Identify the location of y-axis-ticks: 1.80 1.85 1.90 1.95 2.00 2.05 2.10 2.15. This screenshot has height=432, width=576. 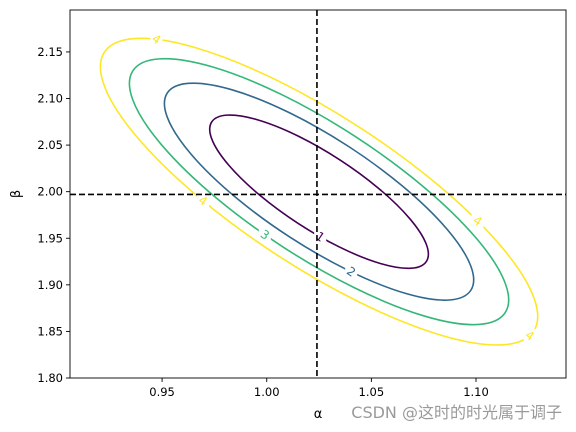
(53, 215).